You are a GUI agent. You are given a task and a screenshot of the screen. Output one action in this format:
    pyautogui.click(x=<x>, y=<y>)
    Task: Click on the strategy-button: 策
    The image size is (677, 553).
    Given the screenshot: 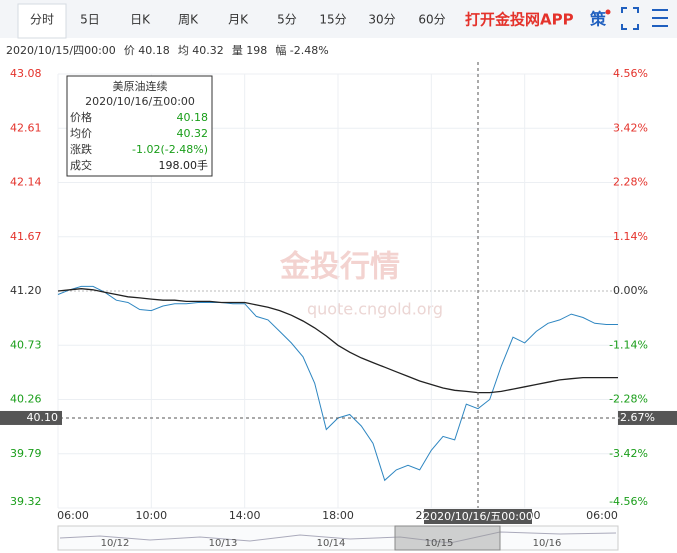 What is the action you would take?
    pyautogui.click(x=598, y=19)
    